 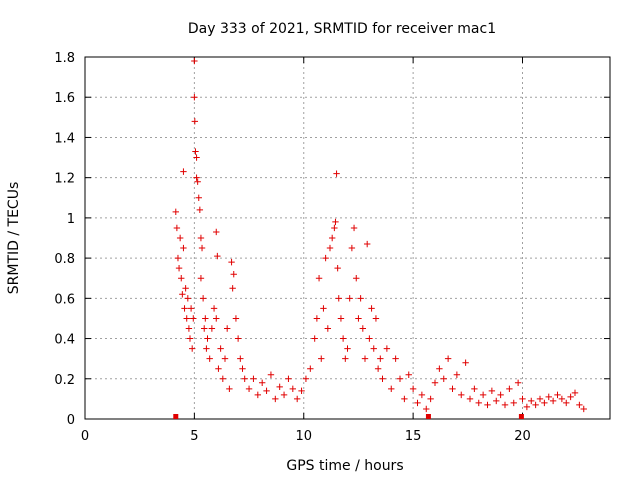 What do you see at coordinates (176, 416) in the screenshot?
I see `gap-marker` at bounding box center [176, 416].